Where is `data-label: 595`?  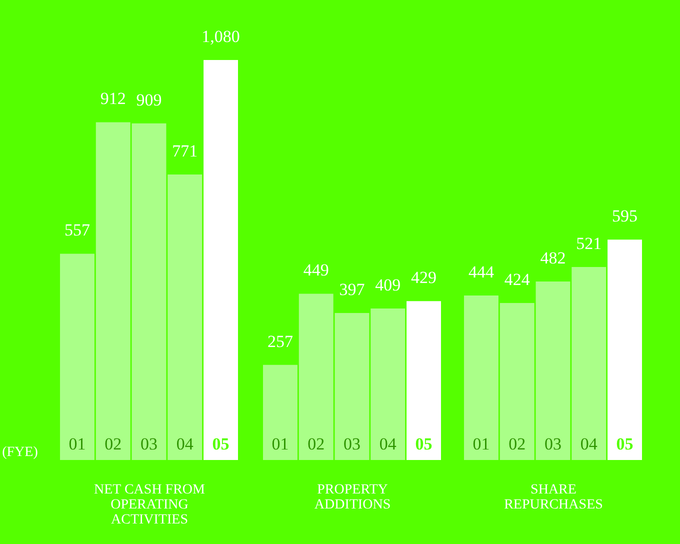 data-label: 595 is located at coordinates (625, 216).